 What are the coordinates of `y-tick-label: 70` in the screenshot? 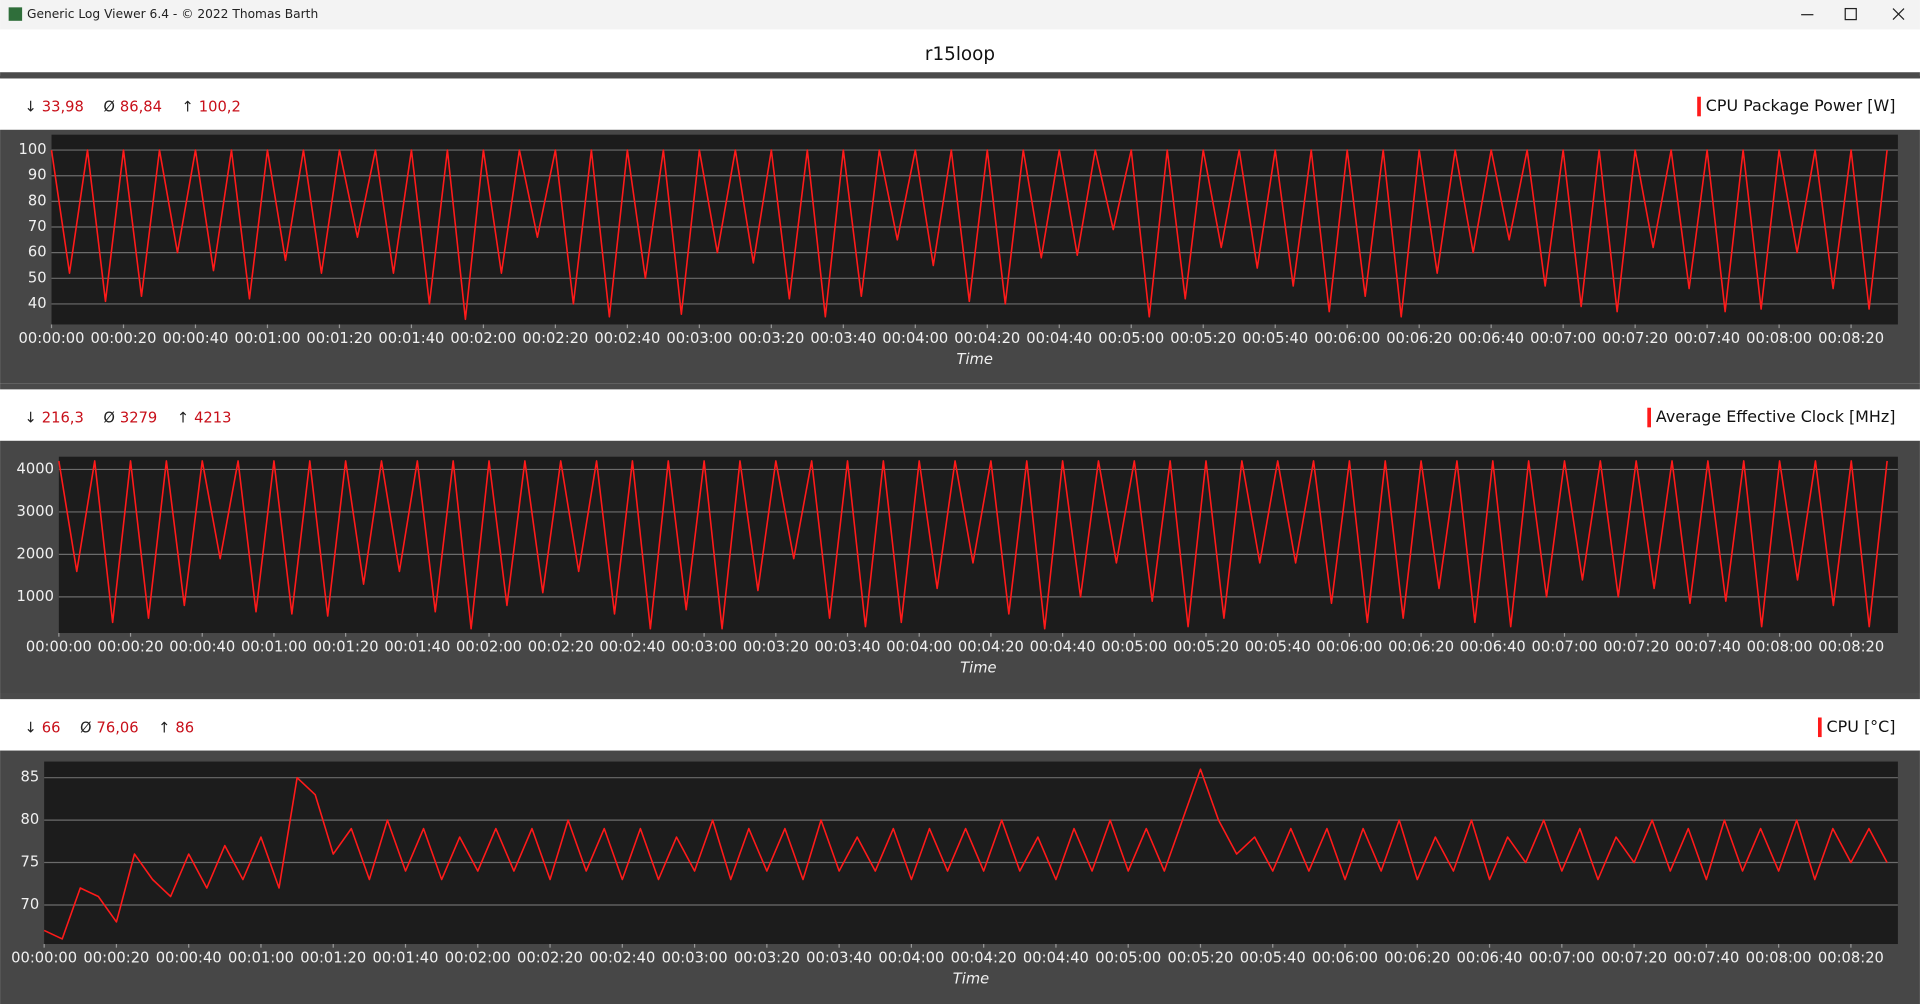 It's located at (30, 904).